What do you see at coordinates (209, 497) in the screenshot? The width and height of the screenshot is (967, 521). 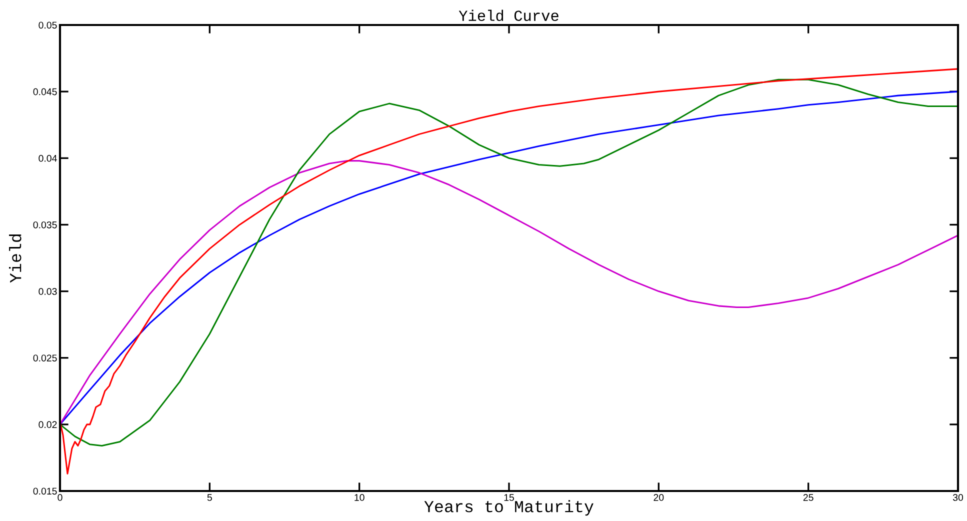 I see `x-tick-label: 5` at bounding box center [209, 497].